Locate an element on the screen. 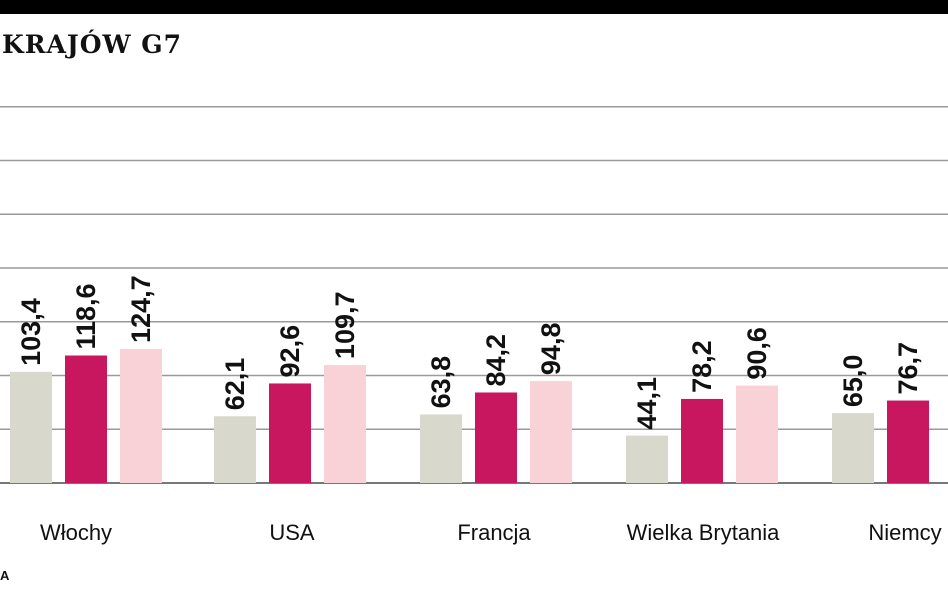 This screenshot has width=948, height=593. category-labels: Włochy USA Francja Wielka Brytania Niemcy is located at coordinates (491, 532).